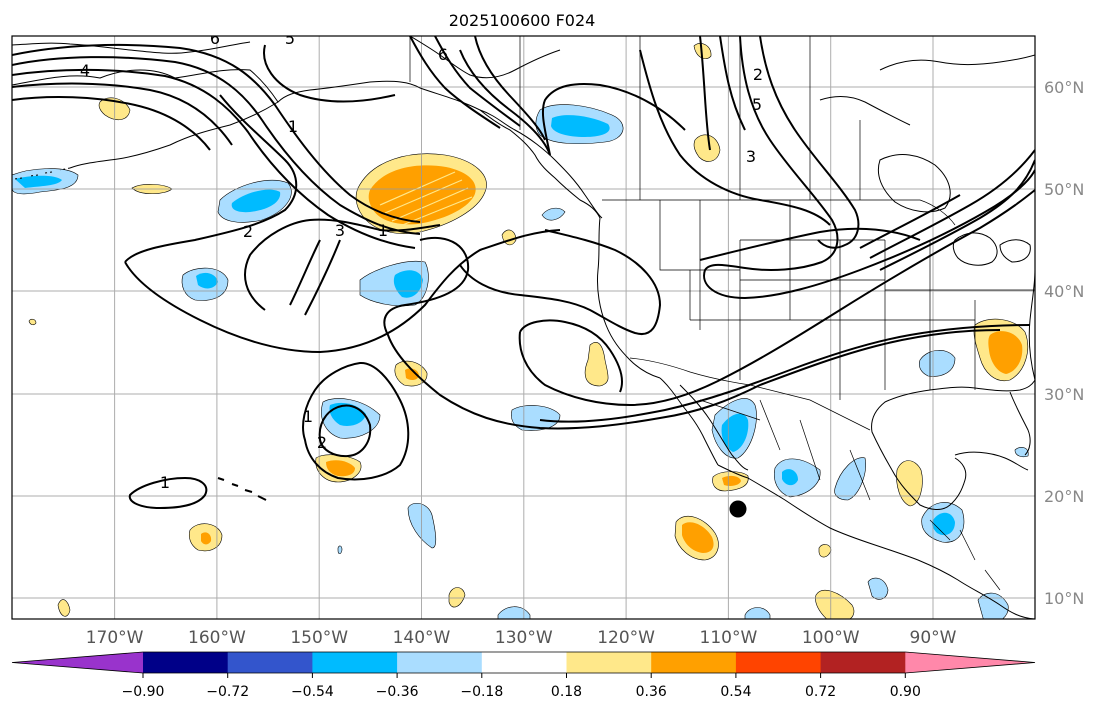  I want to click on latitude-tick-labels: 60°N 50°N 40°N 30°N 20°N 10°N, so click(1064, 343).